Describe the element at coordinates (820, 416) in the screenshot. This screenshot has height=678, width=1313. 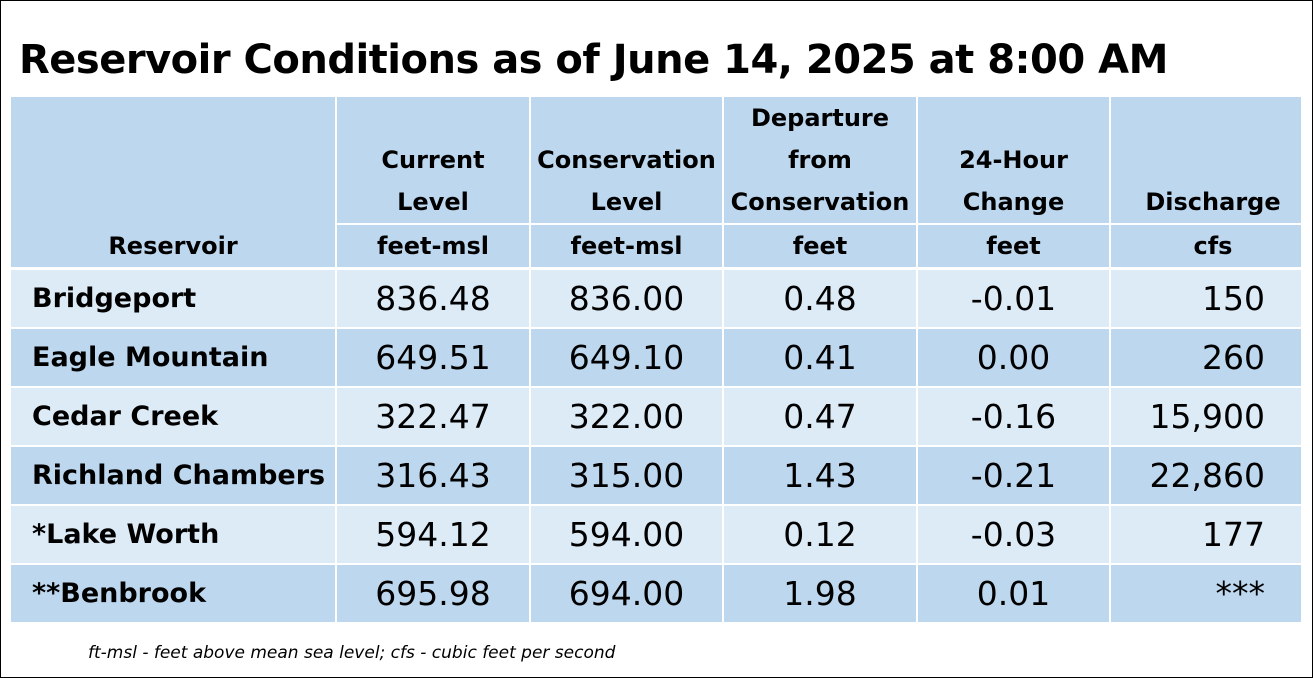
I see `departure-cell: 0.47` at that location.